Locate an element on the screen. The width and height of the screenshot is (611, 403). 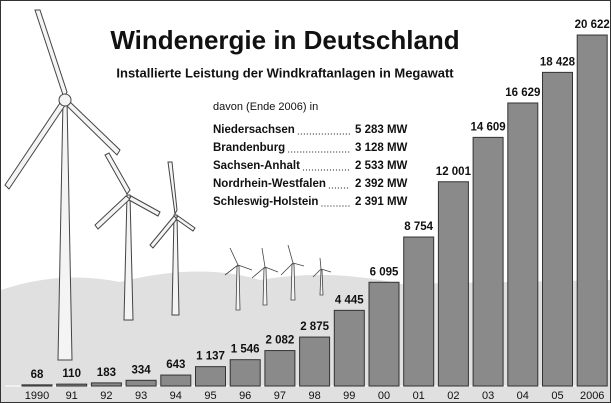
x-tick-label: 04 is located at coordinates (523, 396).